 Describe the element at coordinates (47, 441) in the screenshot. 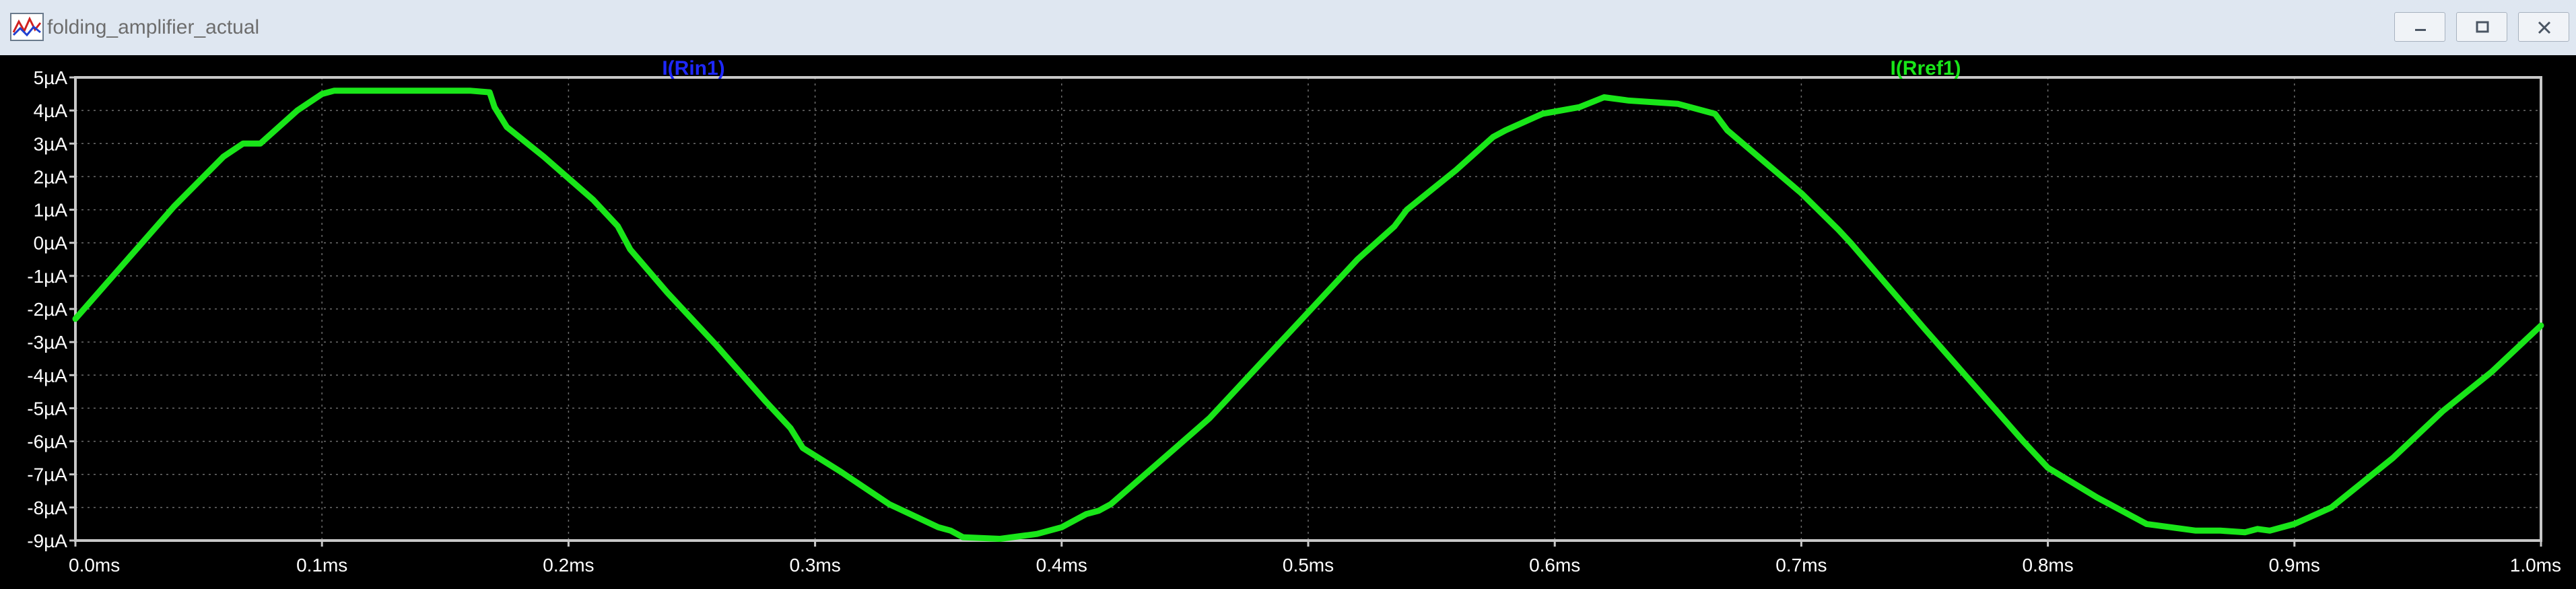

I see `y-tick-label: -6µA` at that location.